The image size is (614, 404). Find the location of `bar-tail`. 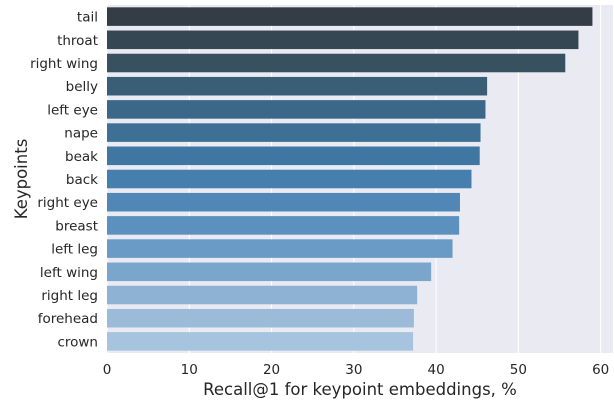

bar-tail is located at coordinates (350, 16).